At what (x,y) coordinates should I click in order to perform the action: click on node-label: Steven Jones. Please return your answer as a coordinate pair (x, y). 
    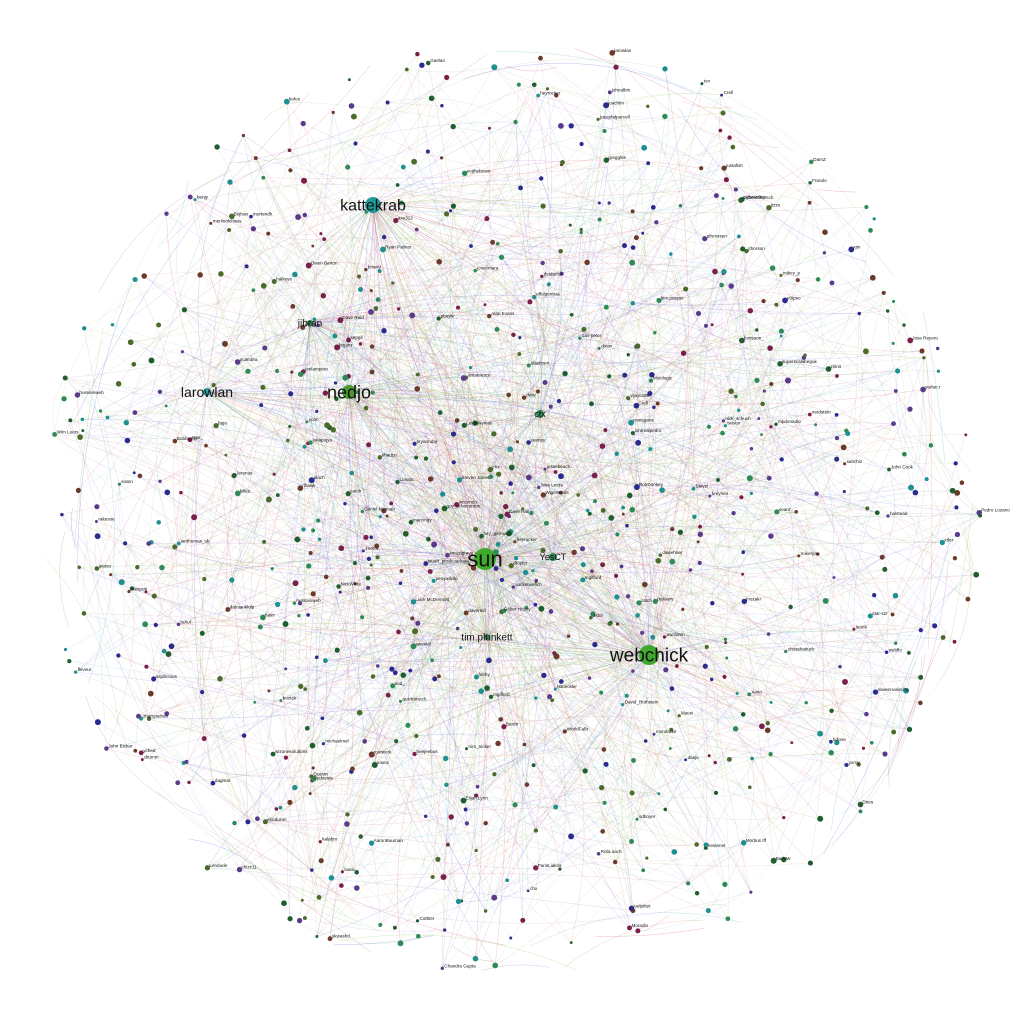
    Looking at the image, I should click on (476, 477).